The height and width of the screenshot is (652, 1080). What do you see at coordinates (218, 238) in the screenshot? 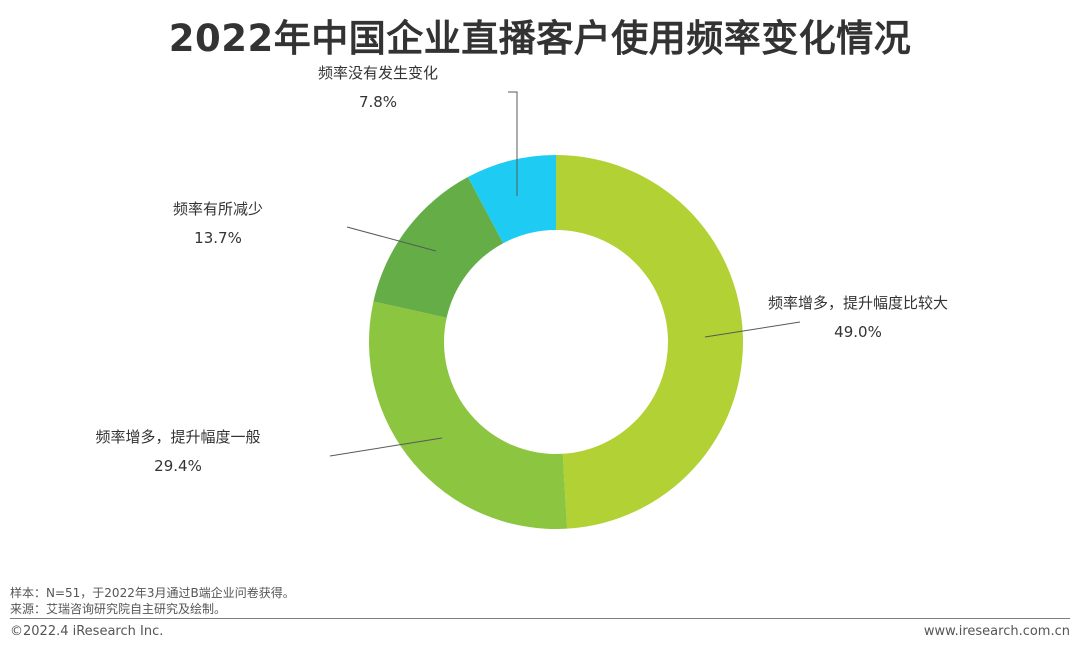
I see `slice-value-label: 13.7%` at bounding box center [218, 238].